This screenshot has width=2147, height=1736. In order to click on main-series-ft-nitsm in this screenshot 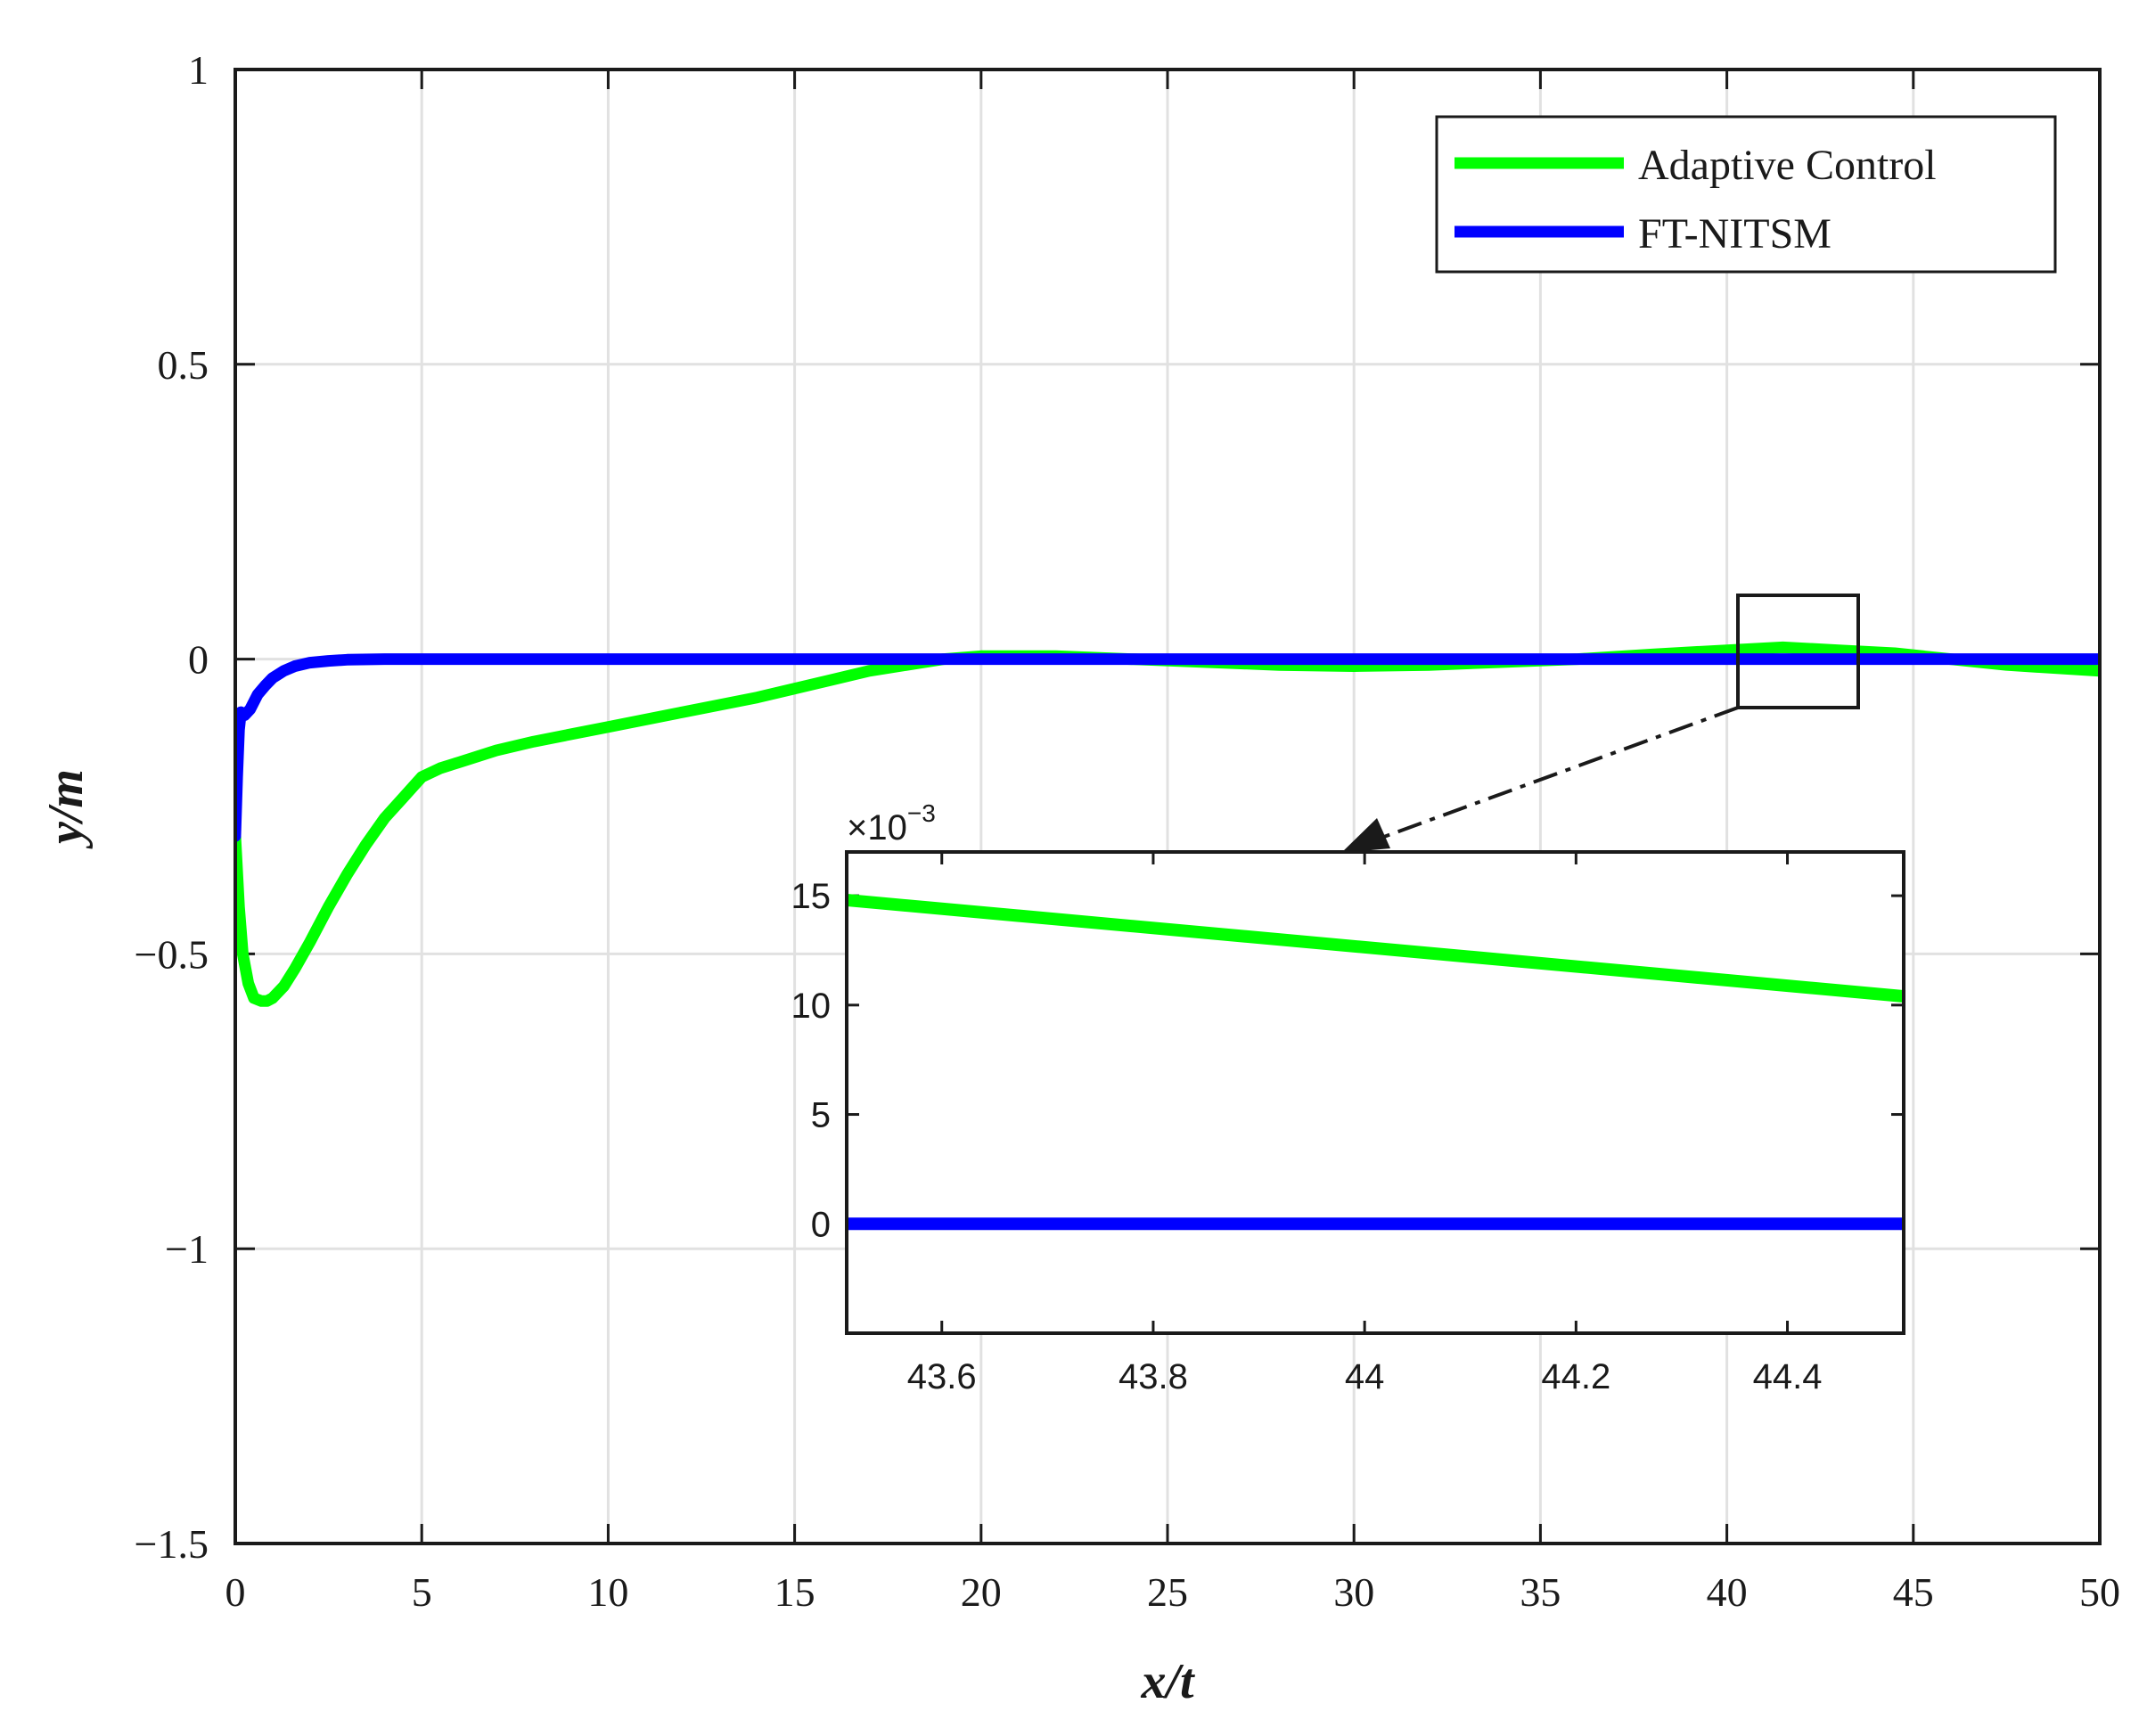, I will do `click(1167, 748)`.